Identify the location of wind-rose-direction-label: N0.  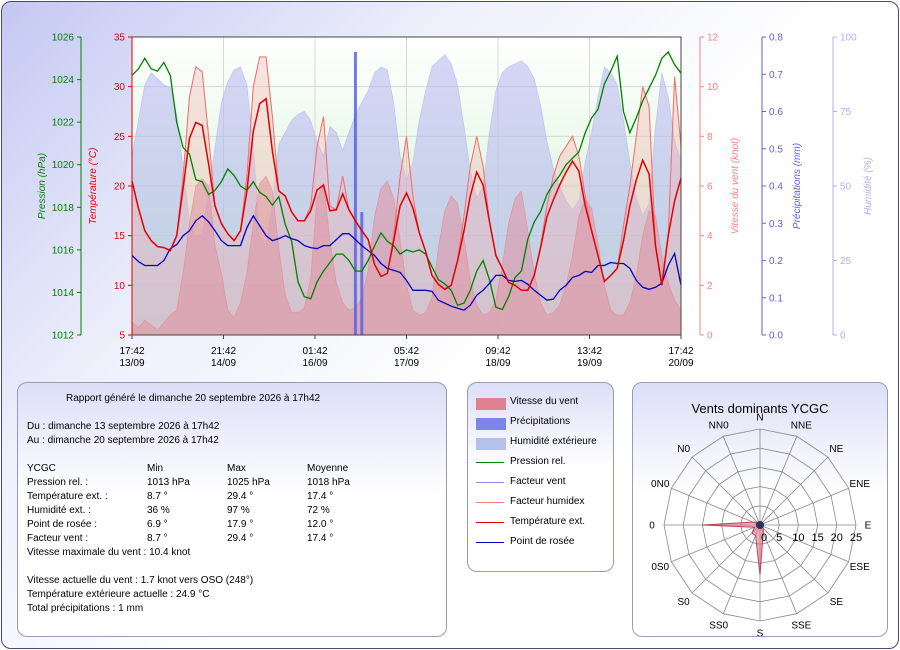
(683, 449).